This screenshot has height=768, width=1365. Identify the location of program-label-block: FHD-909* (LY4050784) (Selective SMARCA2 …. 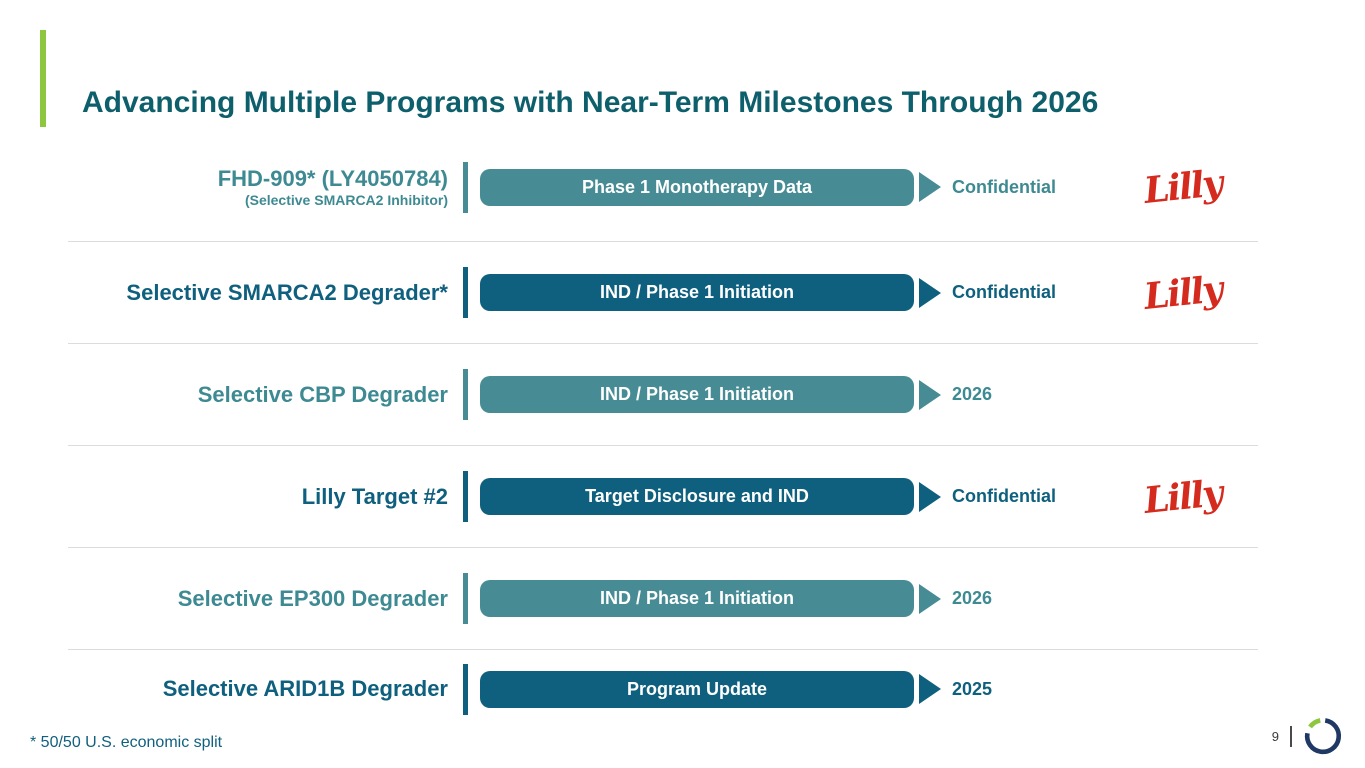
(258, 186).